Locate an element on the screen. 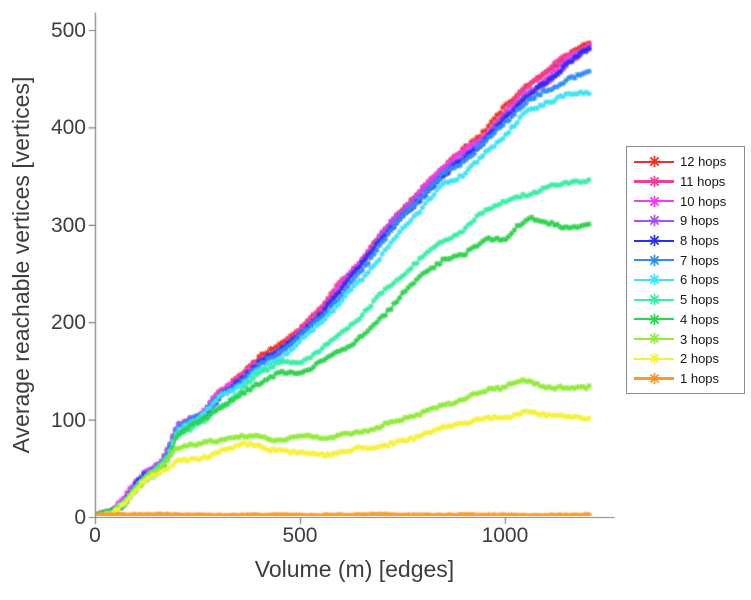  legend-item-4-hops: 4 hops is located at coordinates (689, 320).